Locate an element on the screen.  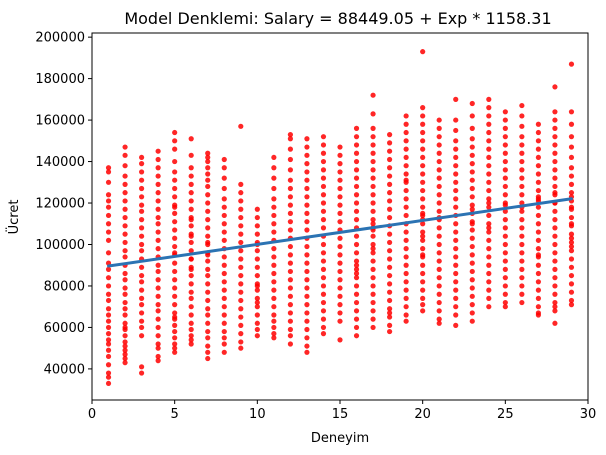
y-tick-label: 140000 is located at coordinates (60, 162).